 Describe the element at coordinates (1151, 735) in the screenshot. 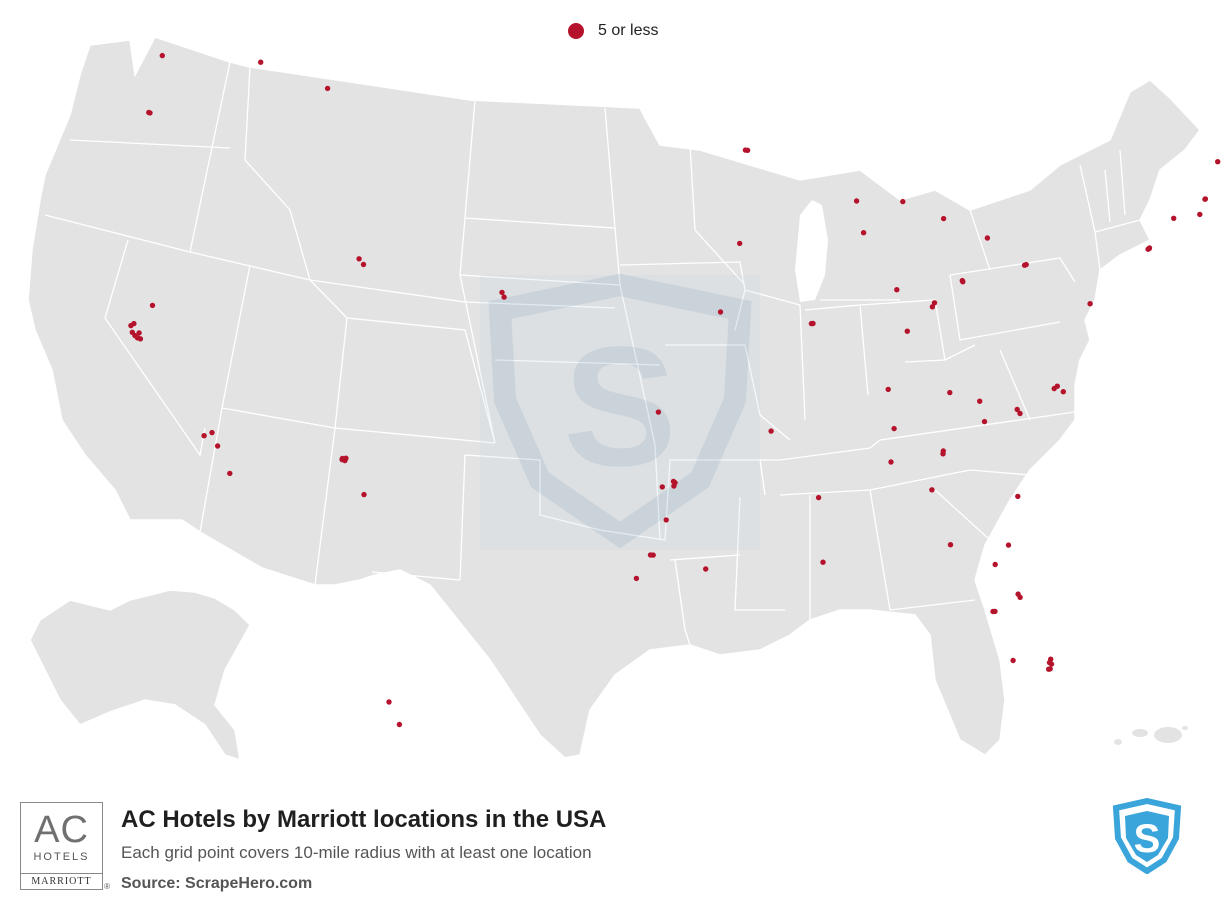

I see `hawaii-land` at that location.